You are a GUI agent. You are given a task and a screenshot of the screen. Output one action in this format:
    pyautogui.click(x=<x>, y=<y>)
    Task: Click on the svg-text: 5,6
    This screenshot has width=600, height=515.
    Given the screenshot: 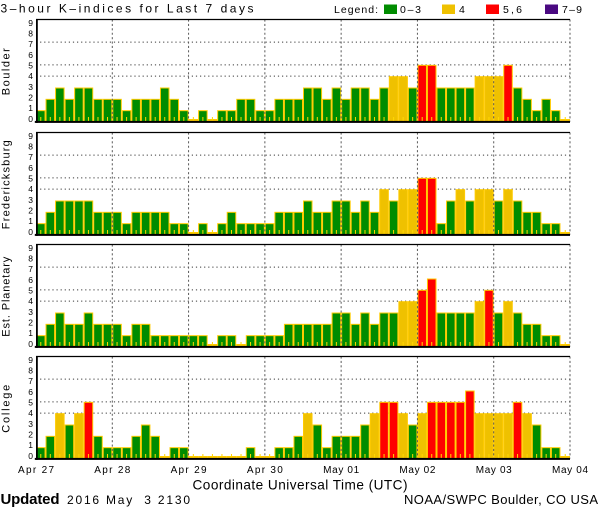 What is the action you would take?
    pyautogui.click(x=512, y=10)
    